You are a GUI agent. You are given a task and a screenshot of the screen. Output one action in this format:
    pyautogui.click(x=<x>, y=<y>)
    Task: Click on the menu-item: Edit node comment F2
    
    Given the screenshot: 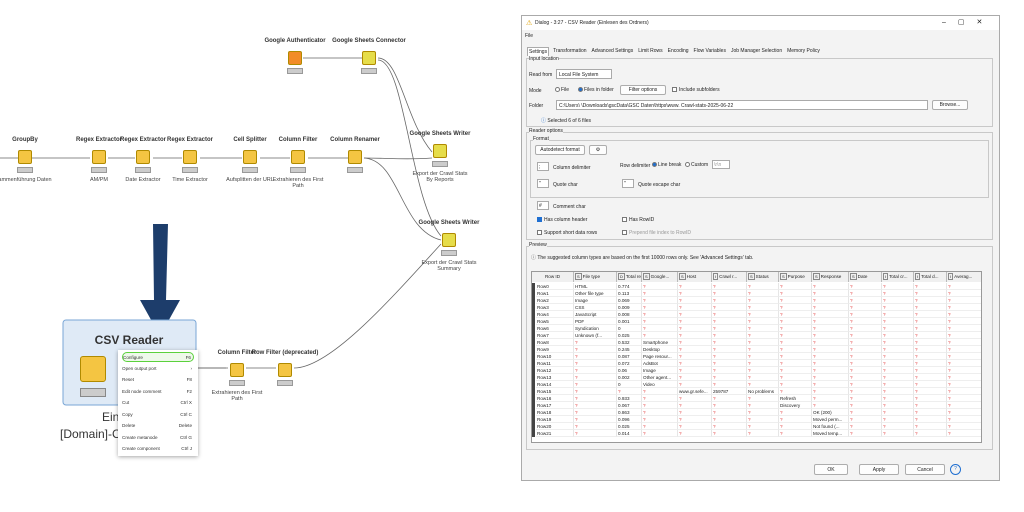 What is the action you would take?
    pyautogui.click(x=158, y=392)
    